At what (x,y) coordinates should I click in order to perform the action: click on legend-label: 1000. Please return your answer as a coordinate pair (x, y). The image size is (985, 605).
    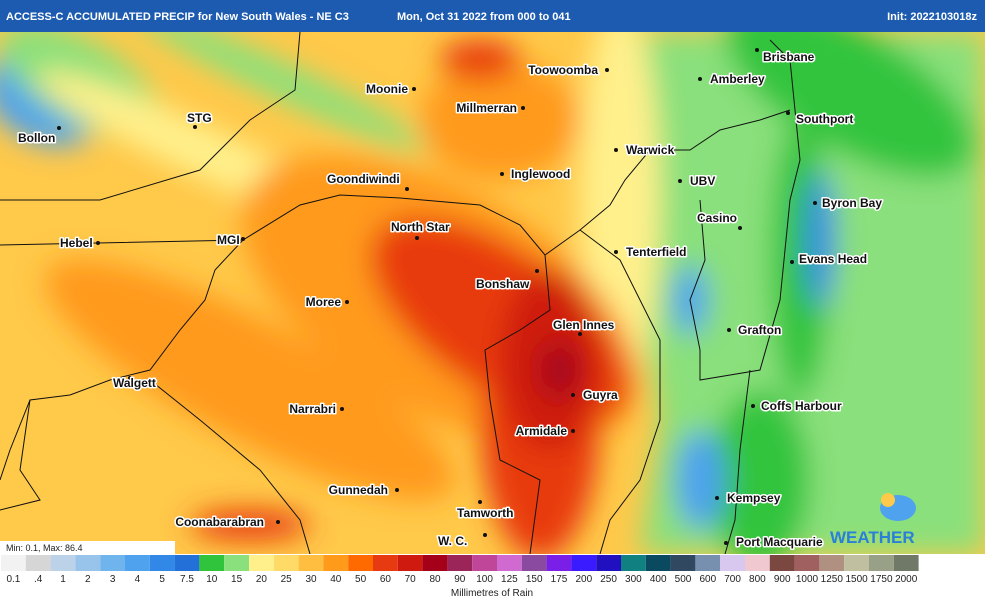
    Looking at the image, I should click on (807, 579).